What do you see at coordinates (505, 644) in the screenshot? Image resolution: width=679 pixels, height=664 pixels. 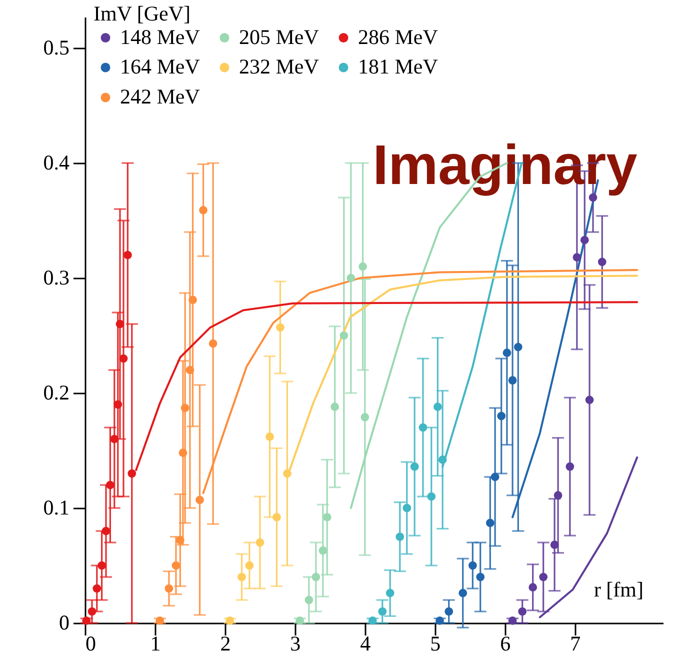 I see `x-tick-label: 6` at bounding box center [505, 644].